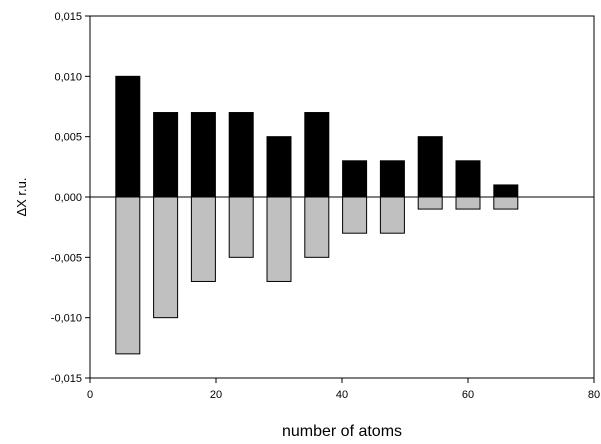 This screenshot has width=601, height=444. What do you see at coordinates (68, 17) in the screenshot?
I see `y-tick-label: 0,015` at bounding box center [68, 17].